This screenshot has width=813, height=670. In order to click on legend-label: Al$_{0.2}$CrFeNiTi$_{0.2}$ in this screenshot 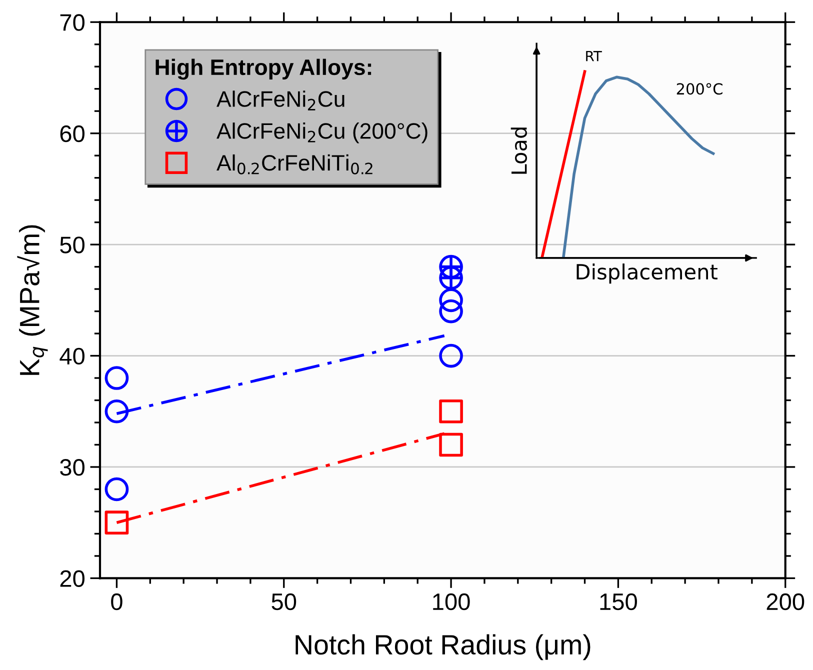, I will do `click(294, 164)`.